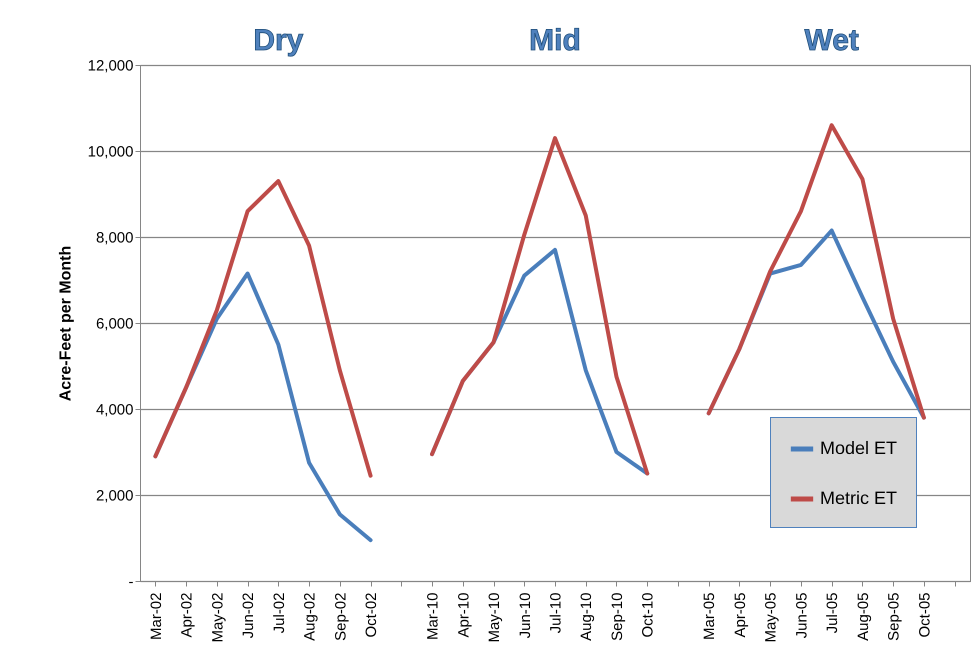  Describe the element at coordinates (115, 238) in the screenshot. I see `y-tick-label: 8,000` at that location.